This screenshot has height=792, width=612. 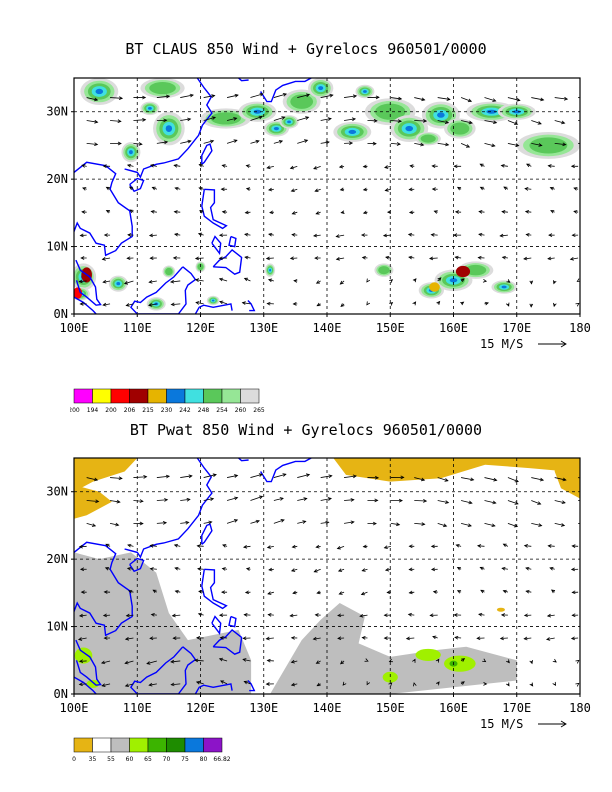 I want to click on pwat-color-legend: 0 35 55 60 65 70 75 80 66.82, so click(x=151, y=750).